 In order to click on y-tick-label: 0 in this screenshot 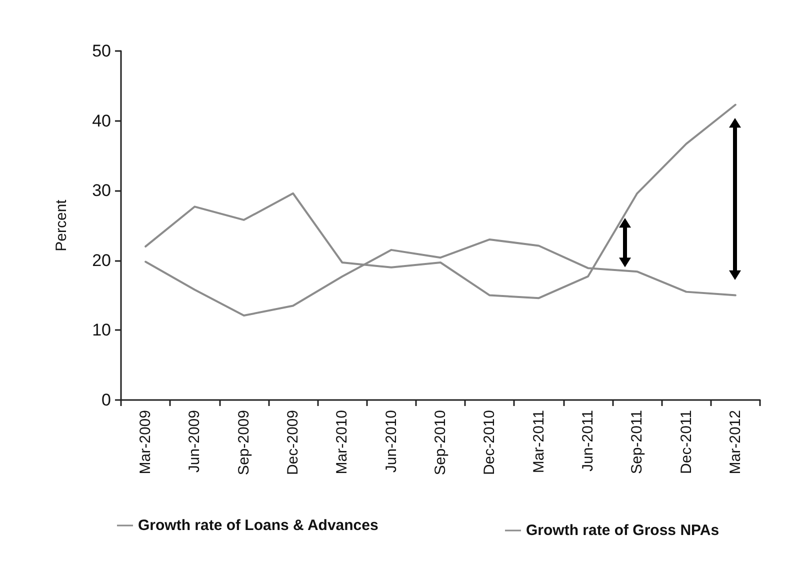, I will do `click(106, 400)`.